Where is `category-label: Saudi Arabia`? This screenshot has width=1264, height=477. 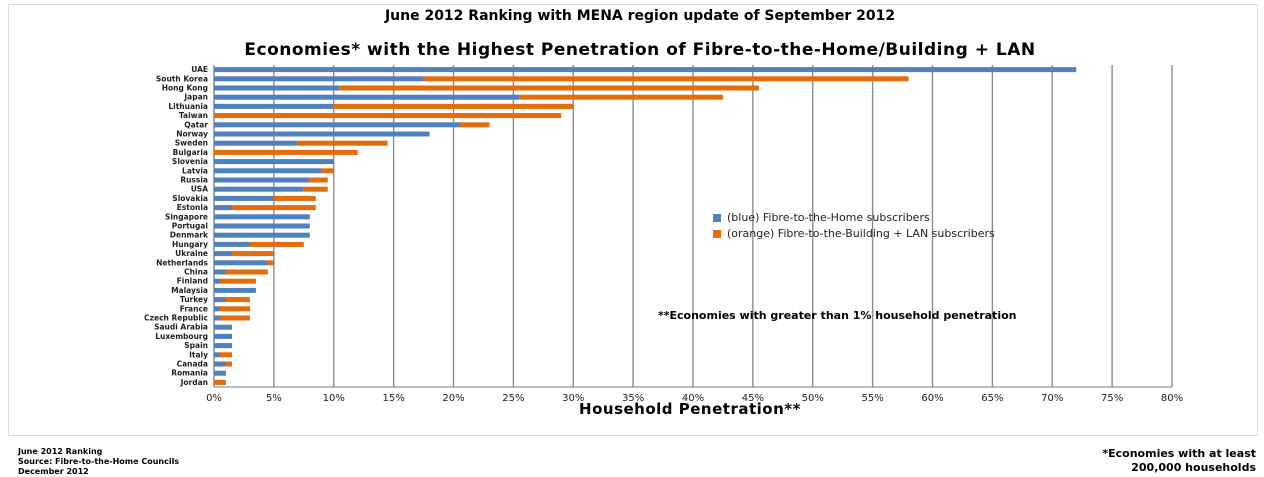 category-label: Saudi Arabia is located at coordinates (181, 327).